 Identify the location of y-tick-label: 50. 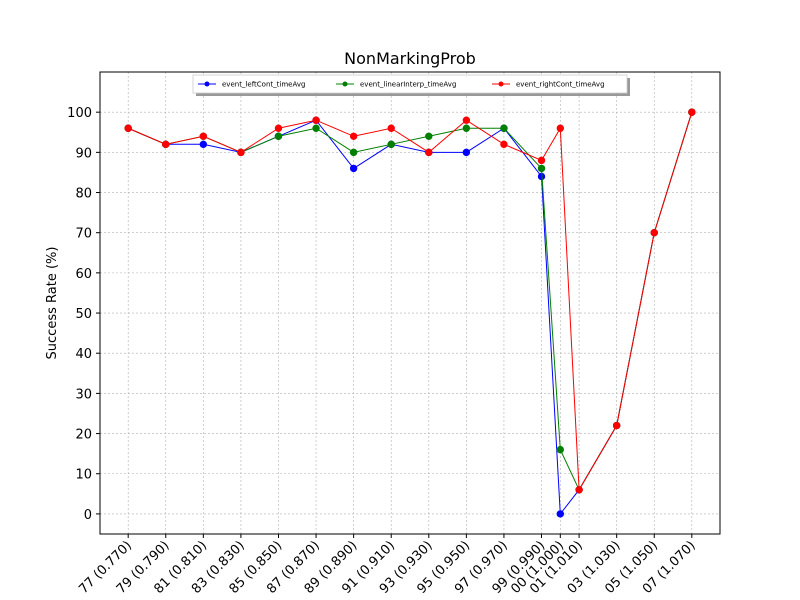
(83, 314).